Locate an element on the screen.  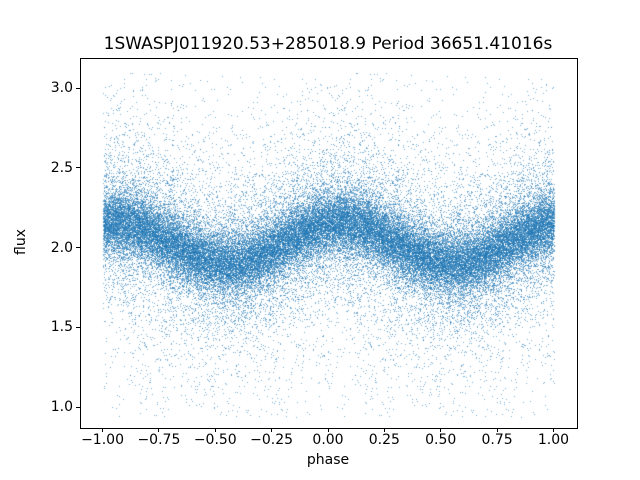
x-tick-label: 0.00 is located at coordinates (328, 440).